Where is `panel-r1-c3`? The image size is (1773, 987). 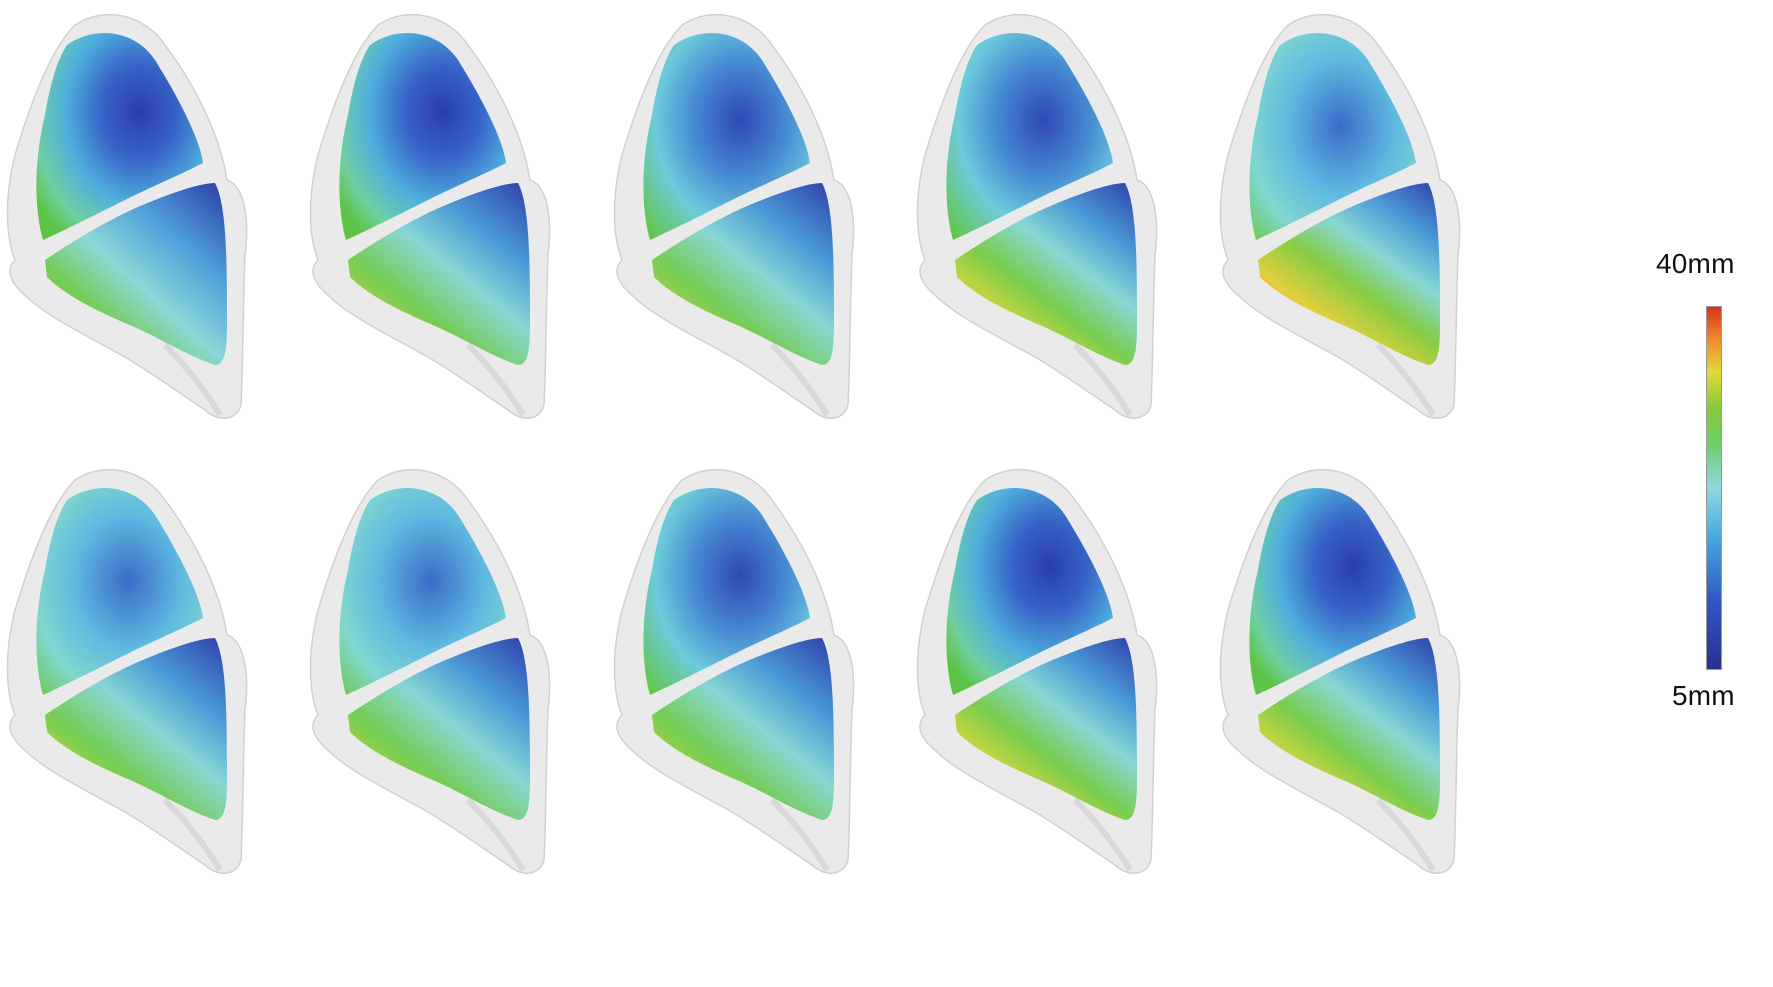 panel-r1-c3 is located at coordinates (734, 217).